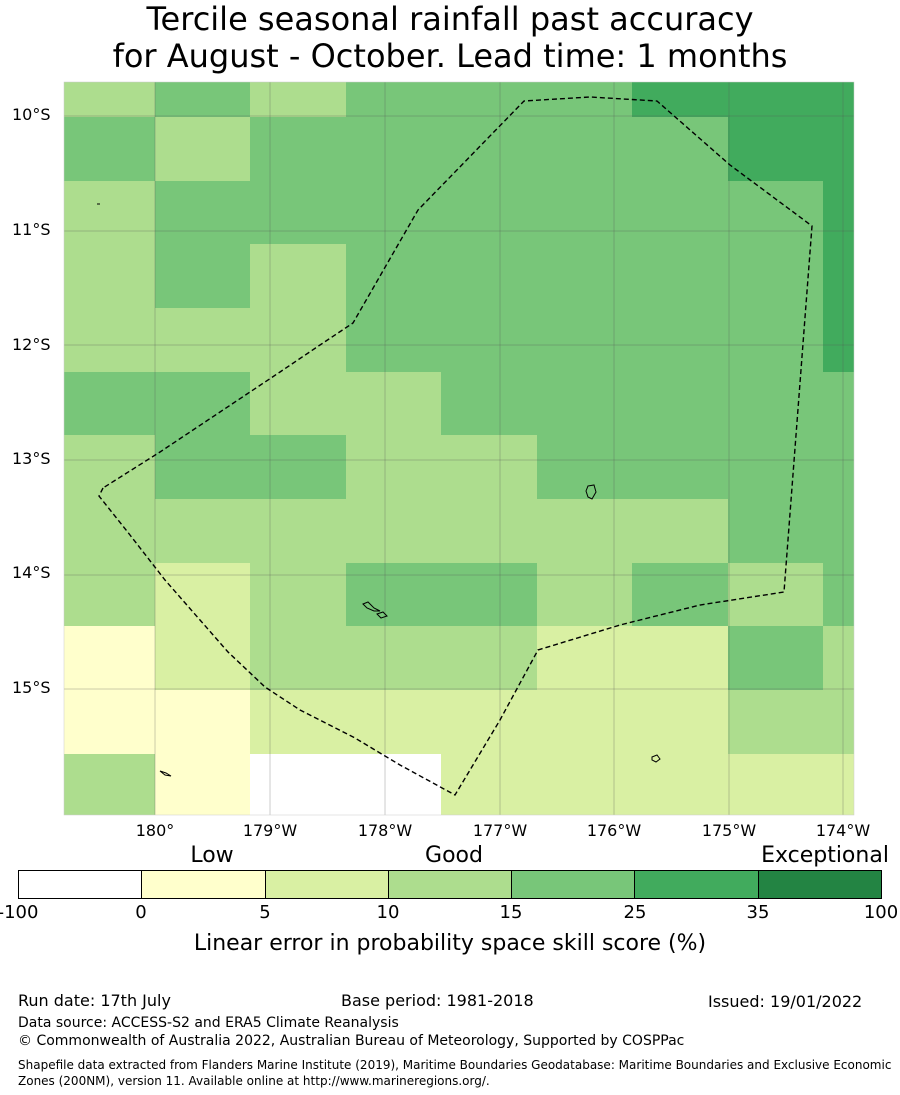  What do you see at coordinates (270, 830) in the screenshot?
I see `lon-label: 179°W` at bounding box center [270, 830].